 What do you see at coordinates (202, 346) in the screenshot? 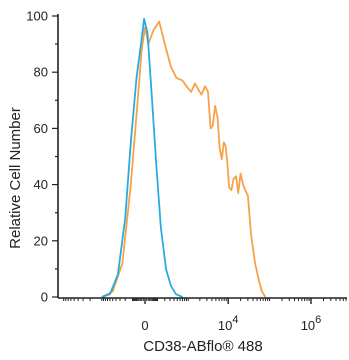
I see `x-axis-title: CD38-ABflo® 488` at bounding box center [202, 346].